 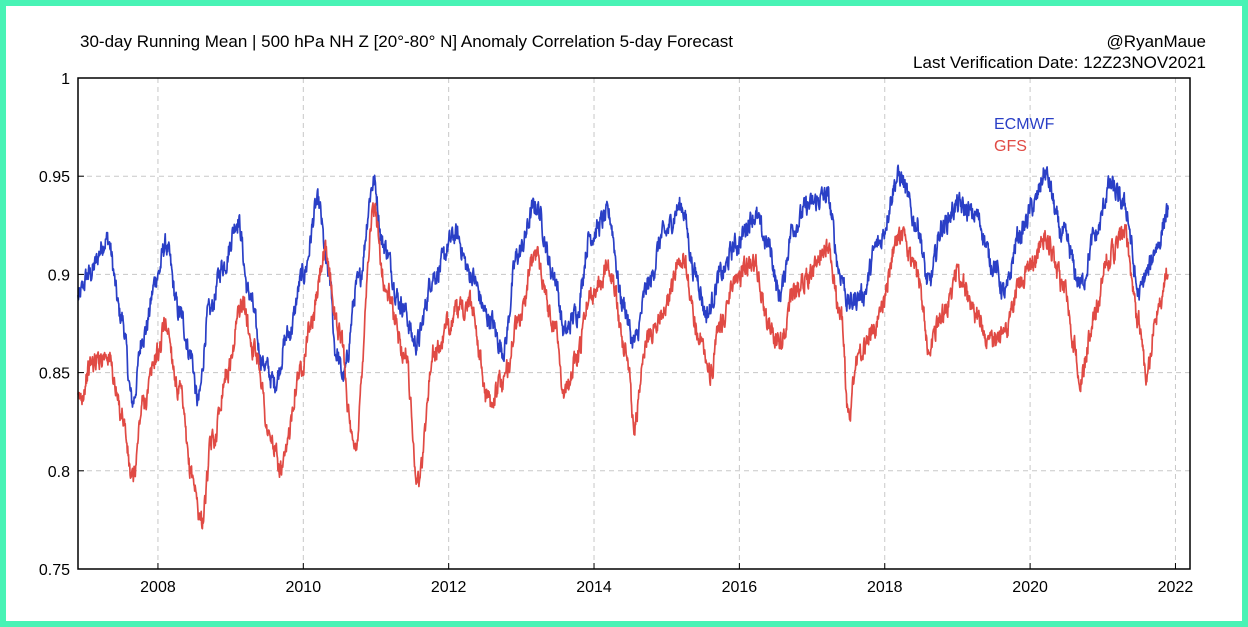 I want to click on x-tick-label: 2012, so click(x=449, y=587).